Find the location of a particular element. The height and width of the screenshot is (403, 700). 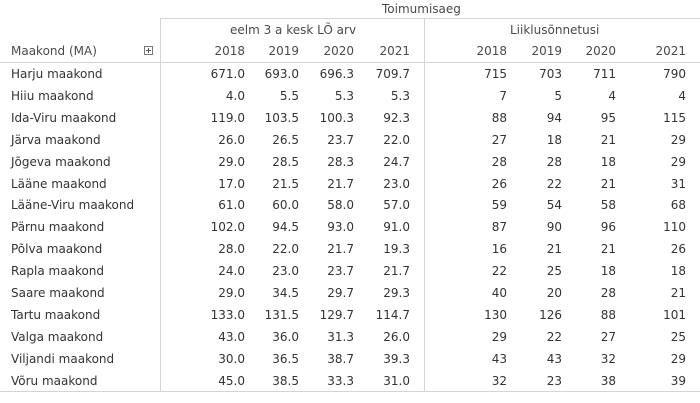

table-row: Valga maakond 43.0 36.0 31.3 26.0 29 22 27 25 is located at coordinates (350, 337).